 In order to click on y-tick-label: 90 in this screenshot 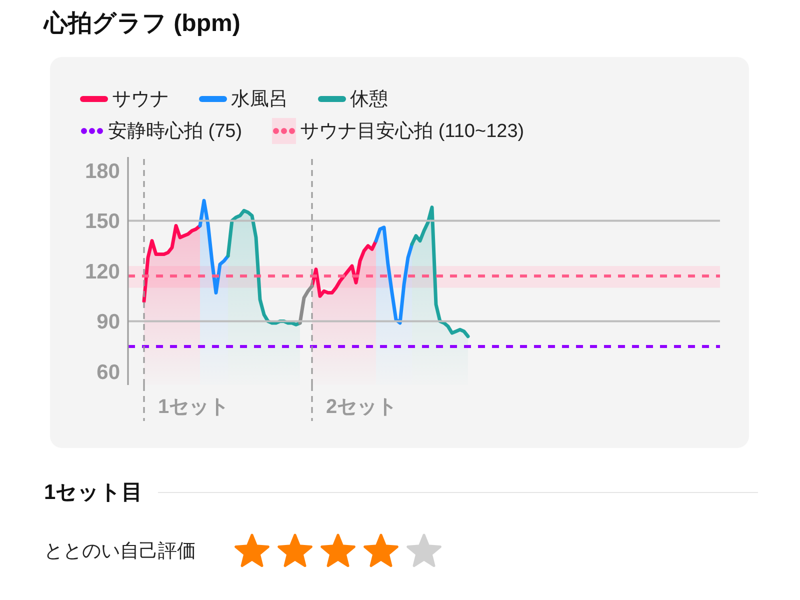, I will do `click(108, 322)`.